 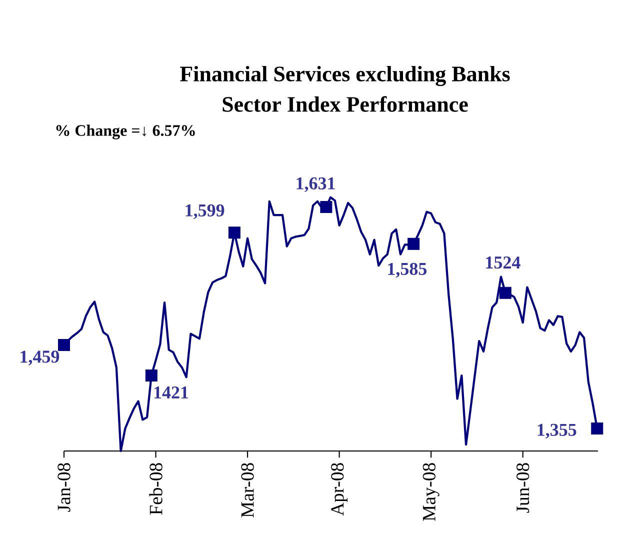 I want to click on x-tick-label: Mar-08, so click(x=247, y=490).